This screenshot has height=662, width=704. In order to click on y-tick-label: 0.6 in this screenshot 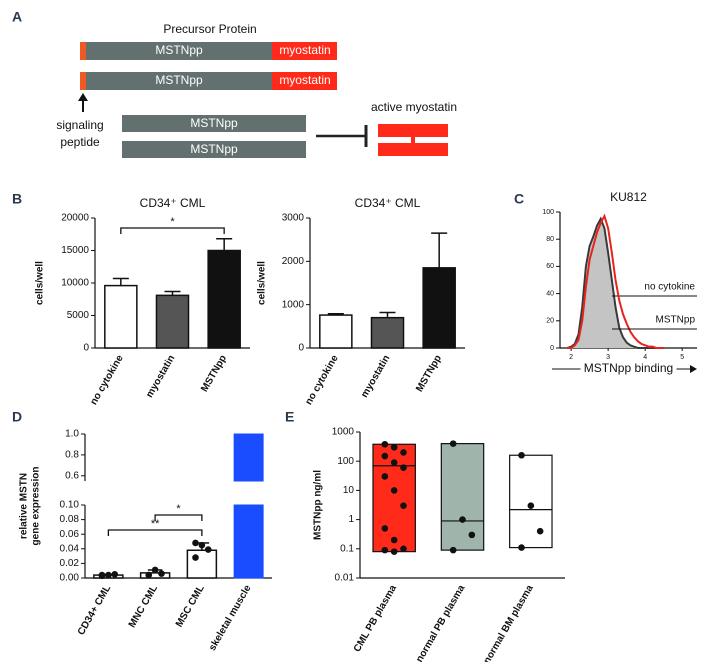, I will do `click(72, 475)`.